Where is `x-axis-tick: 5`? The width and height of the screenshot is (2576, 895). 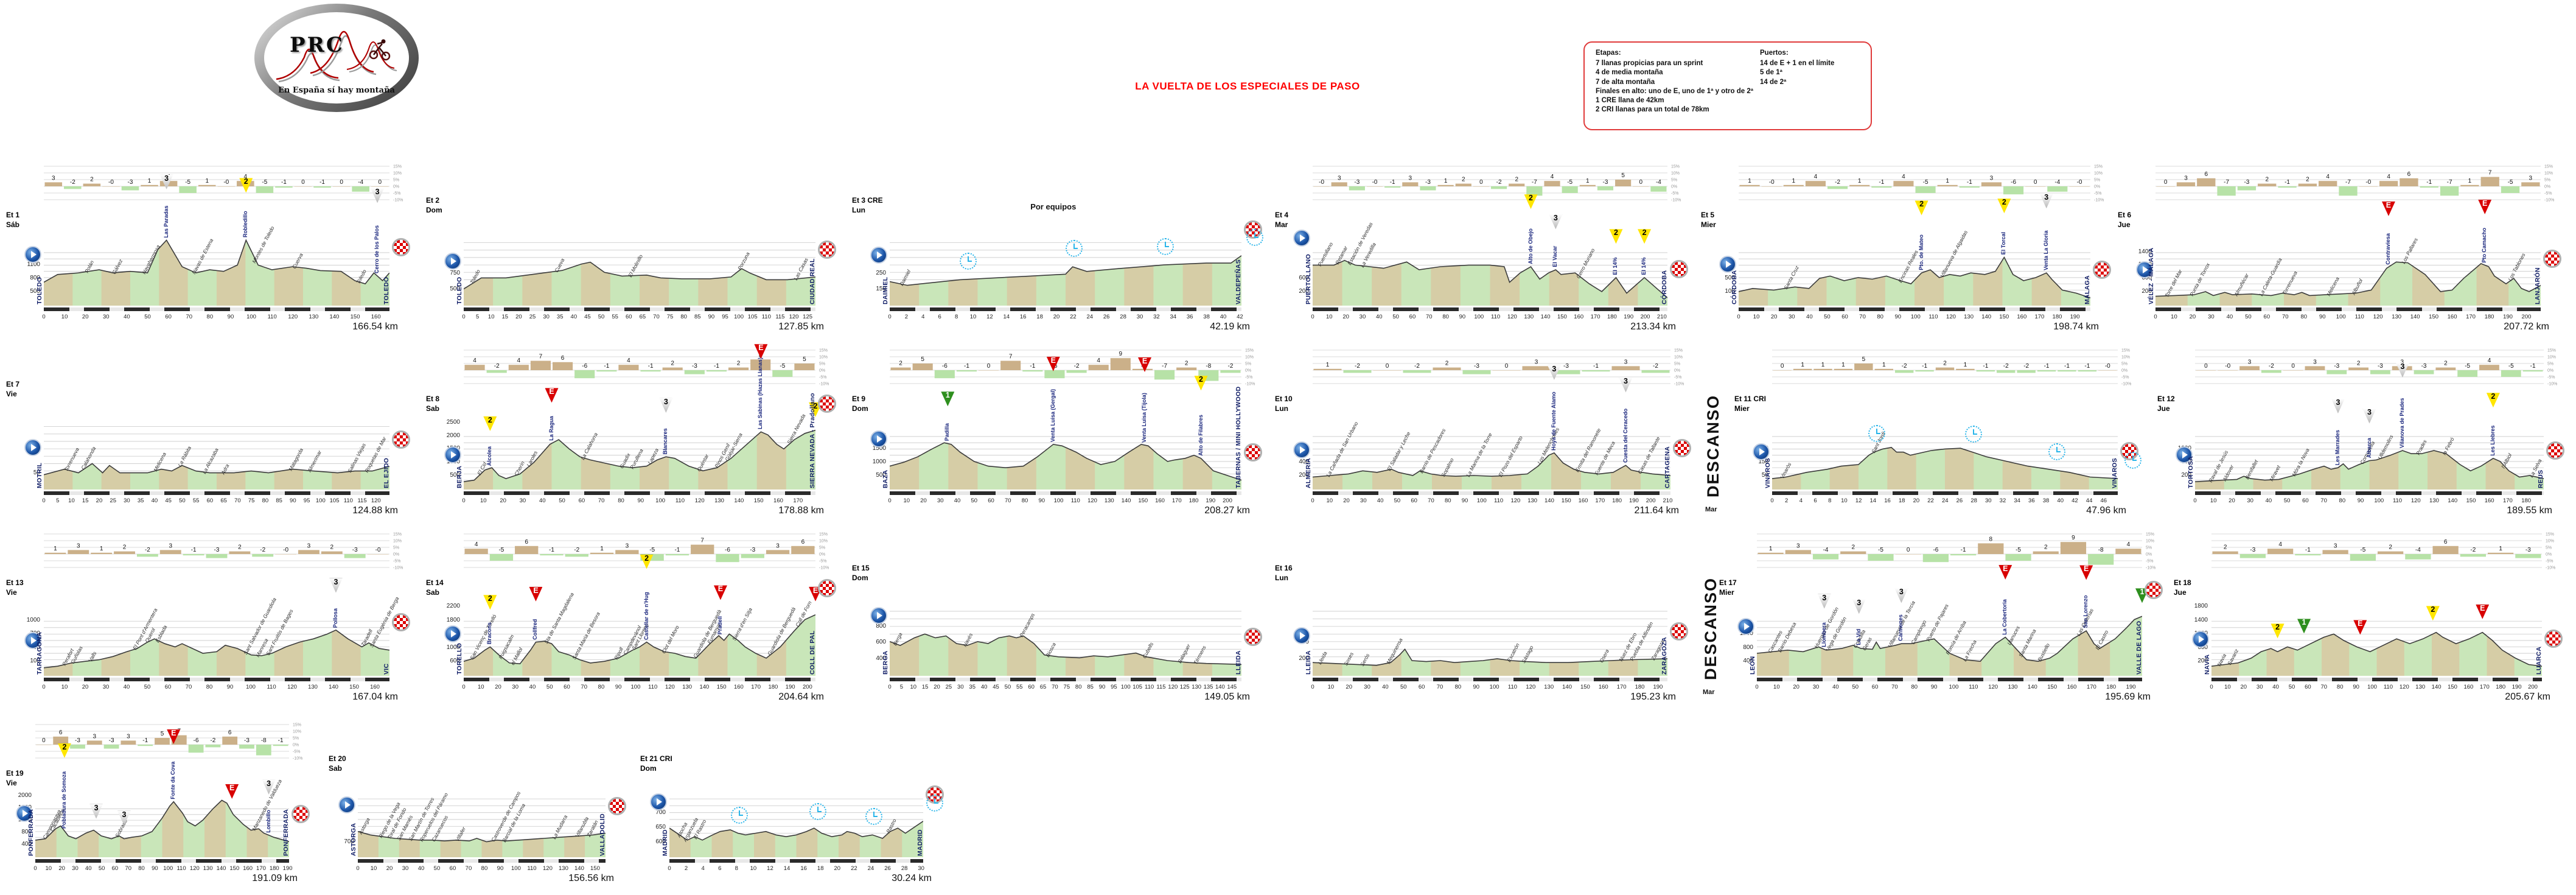 x-axis-tick: 5 is located at coordinates (58, 500).